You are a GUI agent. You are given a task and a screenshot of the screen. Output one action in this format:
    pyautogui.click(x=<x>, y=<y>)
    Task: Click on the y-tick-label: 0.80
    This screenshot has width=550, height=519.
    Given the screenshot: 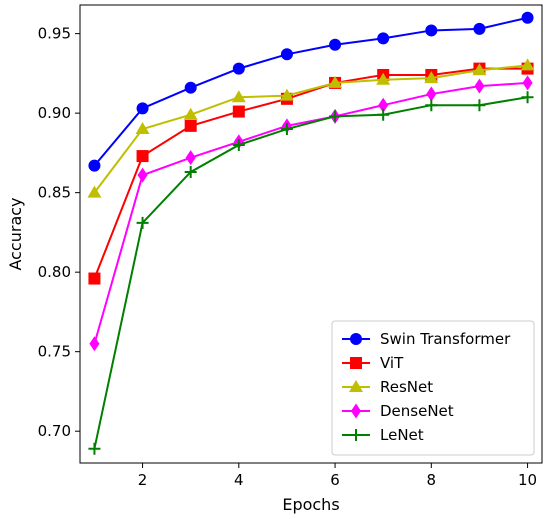 What is the action you would take?
    pyautogui.click(x=54, y=272)
    